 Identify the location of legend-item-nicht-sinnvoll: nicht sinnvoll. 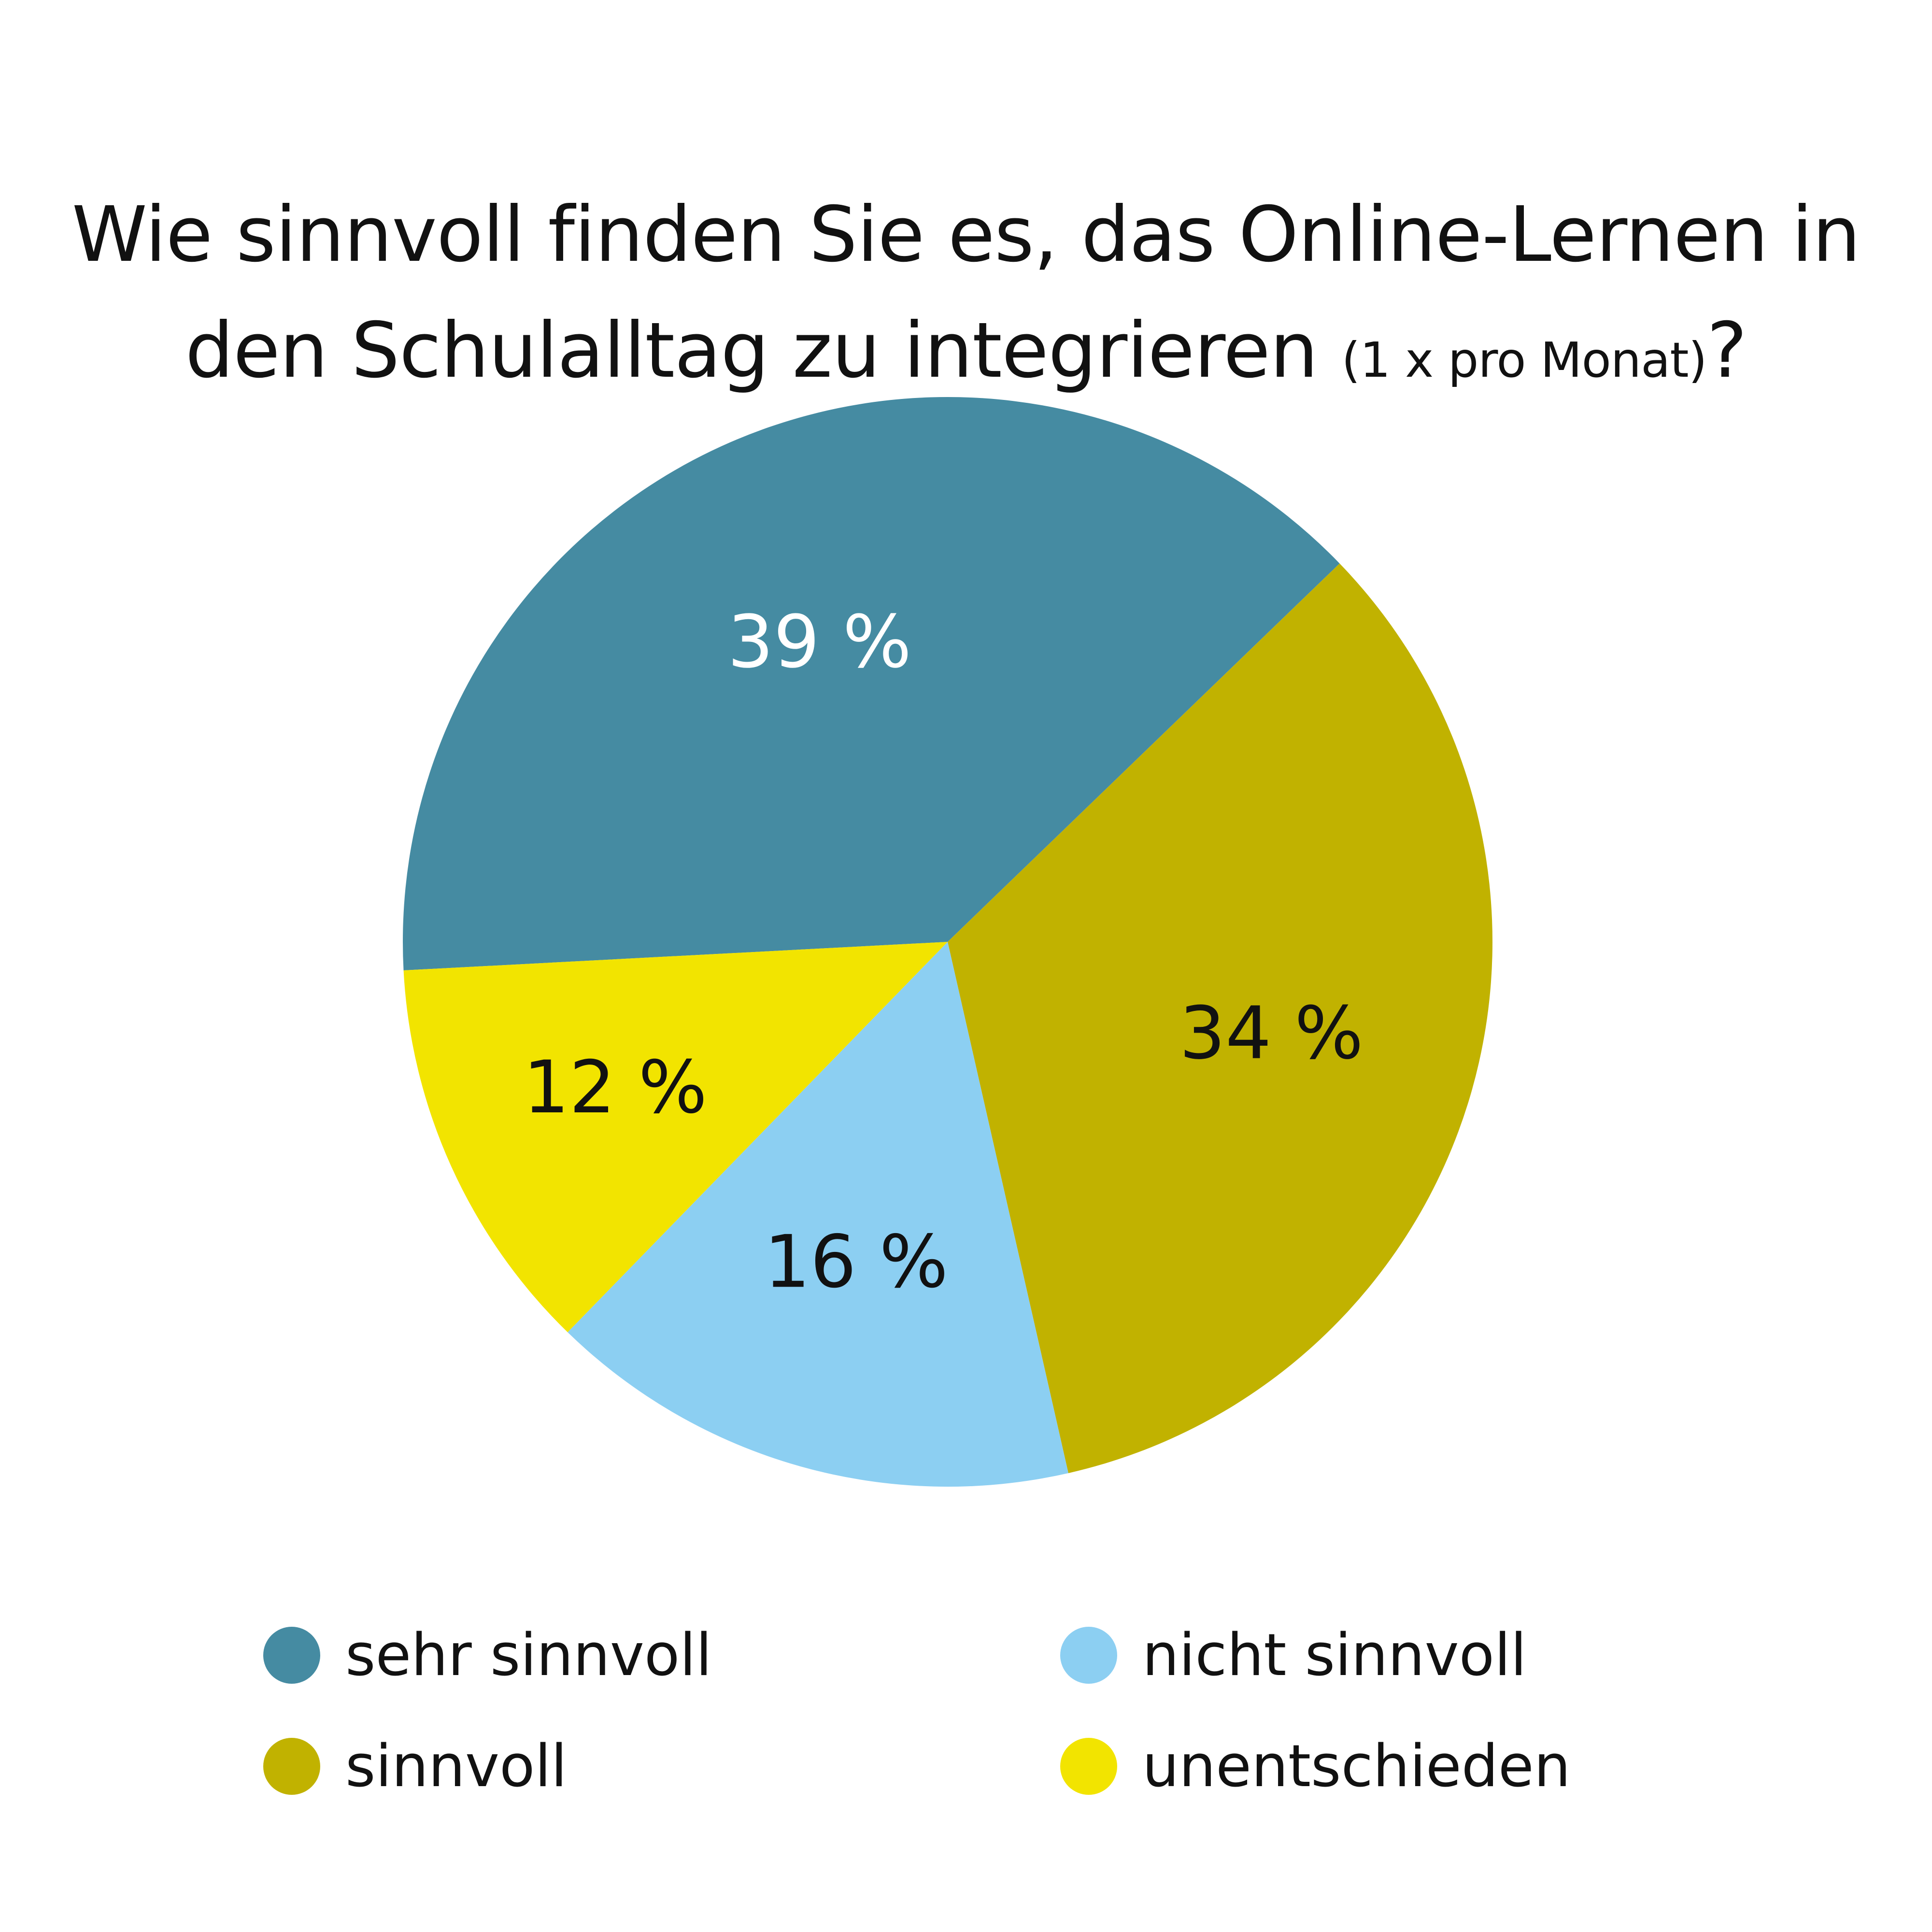
(1293, 1655).